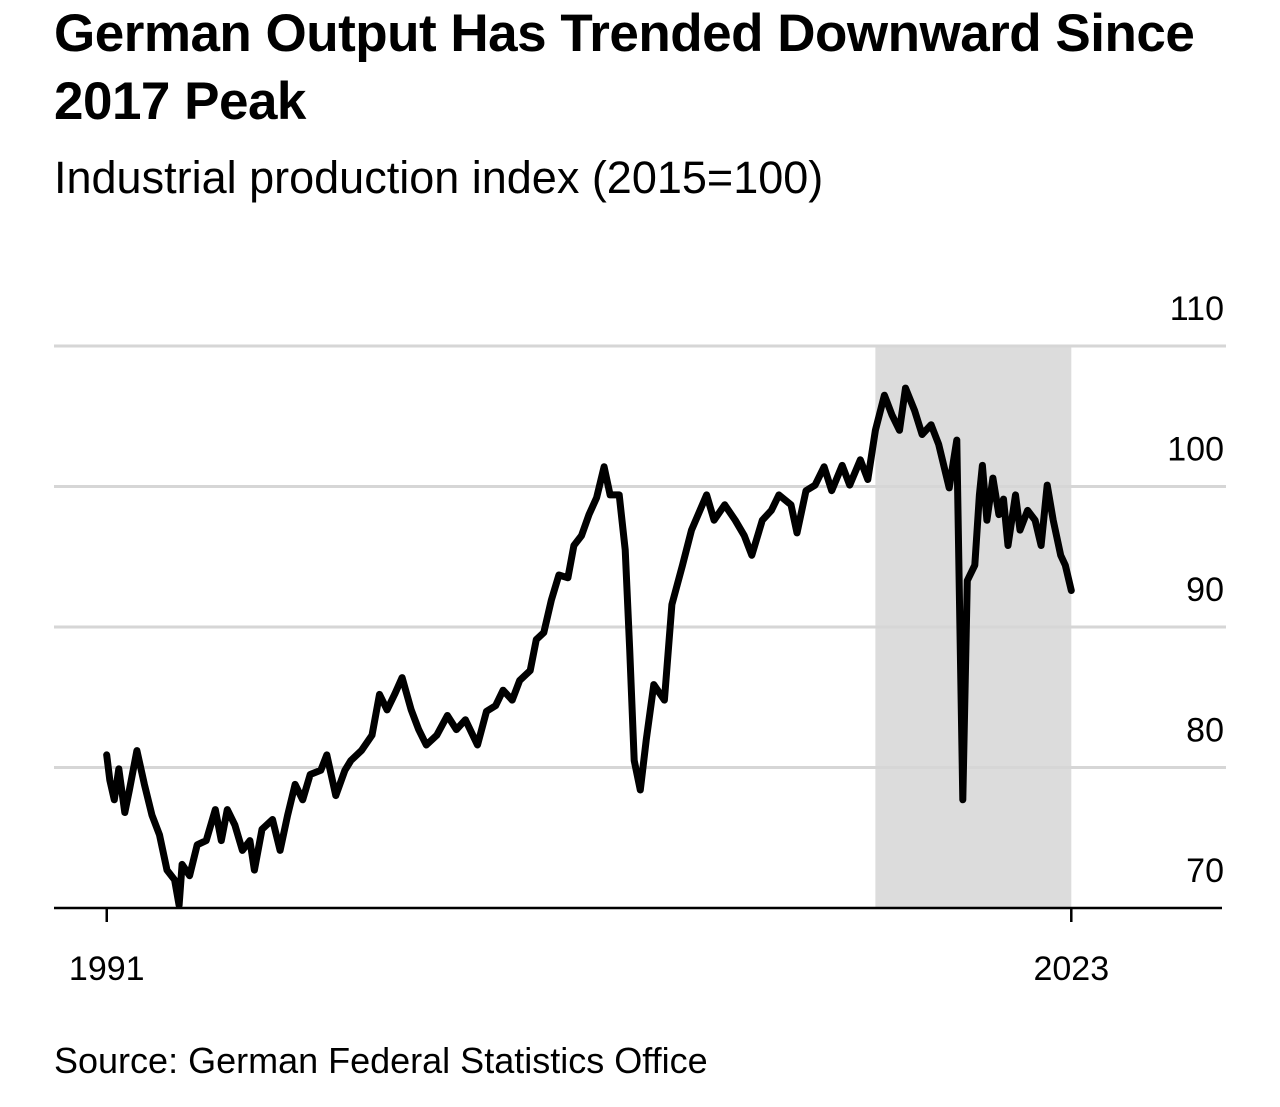 The width and height of the screenshot is (1280, 1107). What do you see at coordinates (1205, 590) in the screenshot?
I see `y-tick-label: 90` at bounding box center [1205, 590].